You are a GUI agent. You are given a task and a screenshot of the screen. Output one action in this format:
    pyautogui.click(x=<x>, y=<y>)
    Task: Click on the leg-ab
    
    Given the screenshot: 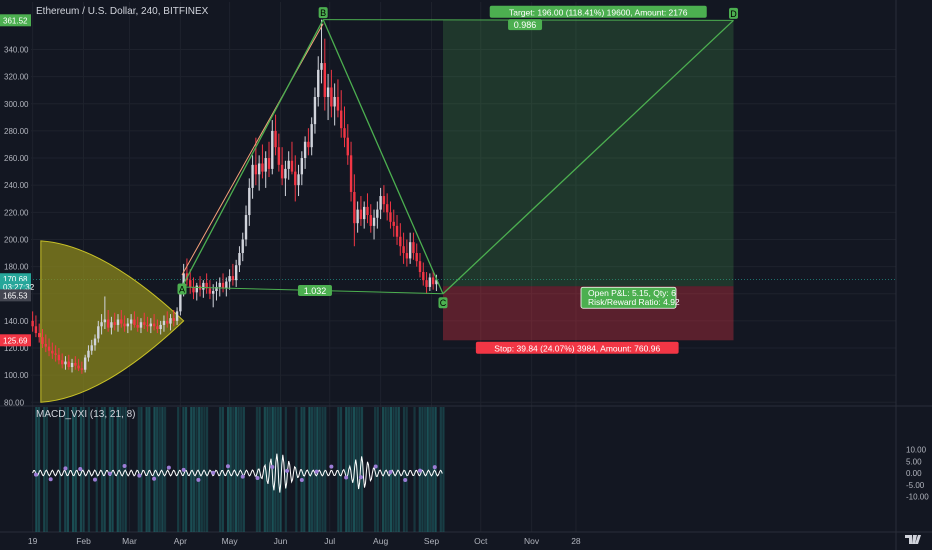 What is the action you would take?
    pyautogui.click(x=252, y=153)
    